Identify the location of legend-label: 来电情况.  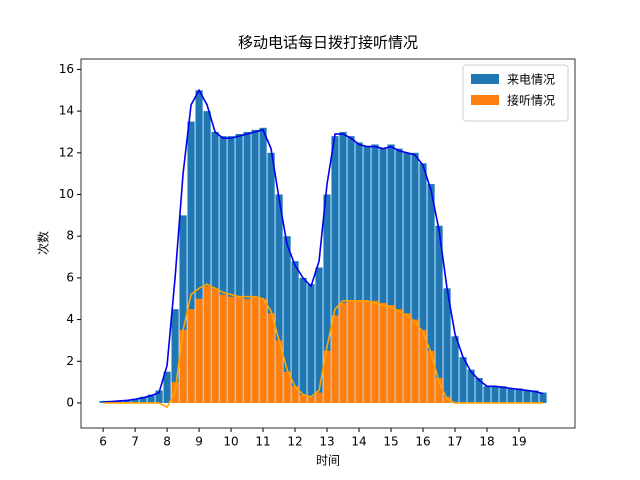
(531, 80).